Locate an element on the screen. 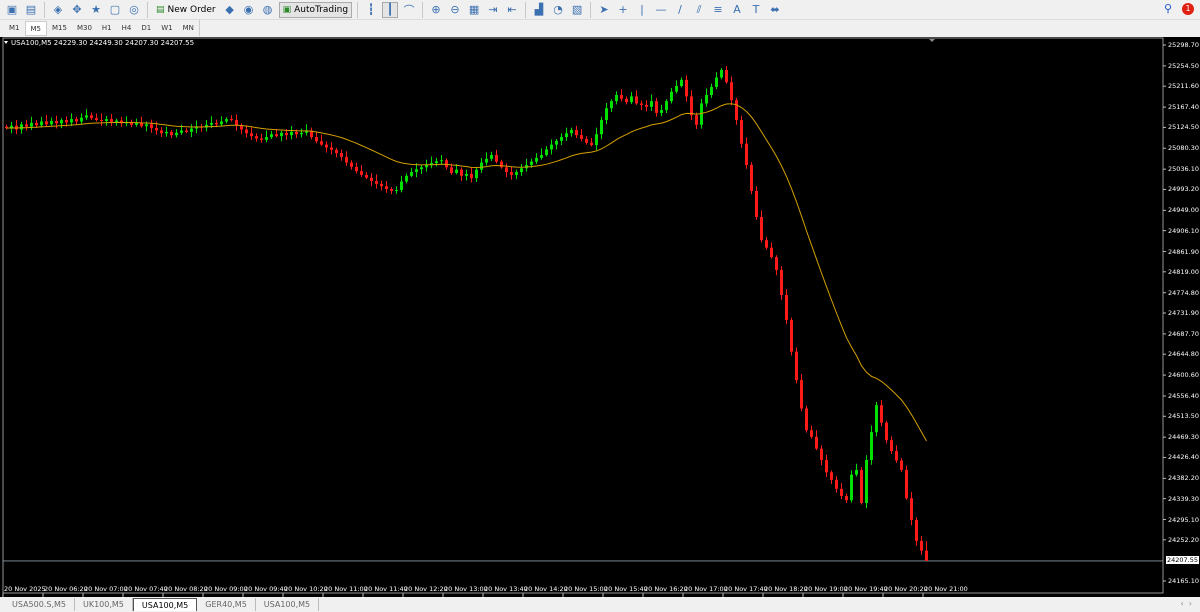 Image resolution: width=1200 pixels, height=612 pixels. price-tick: 24469.30 is located at coordinates (1184, 437).